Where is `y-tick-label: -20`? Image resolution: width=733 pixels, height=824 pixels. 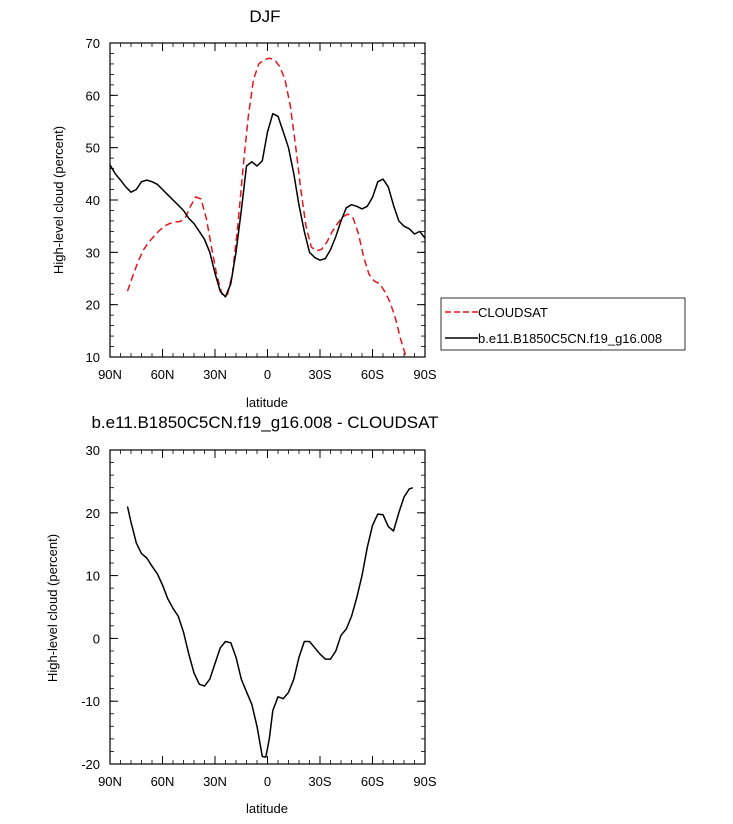 y-tick-label: -20 is located at coordinates (90, 764).